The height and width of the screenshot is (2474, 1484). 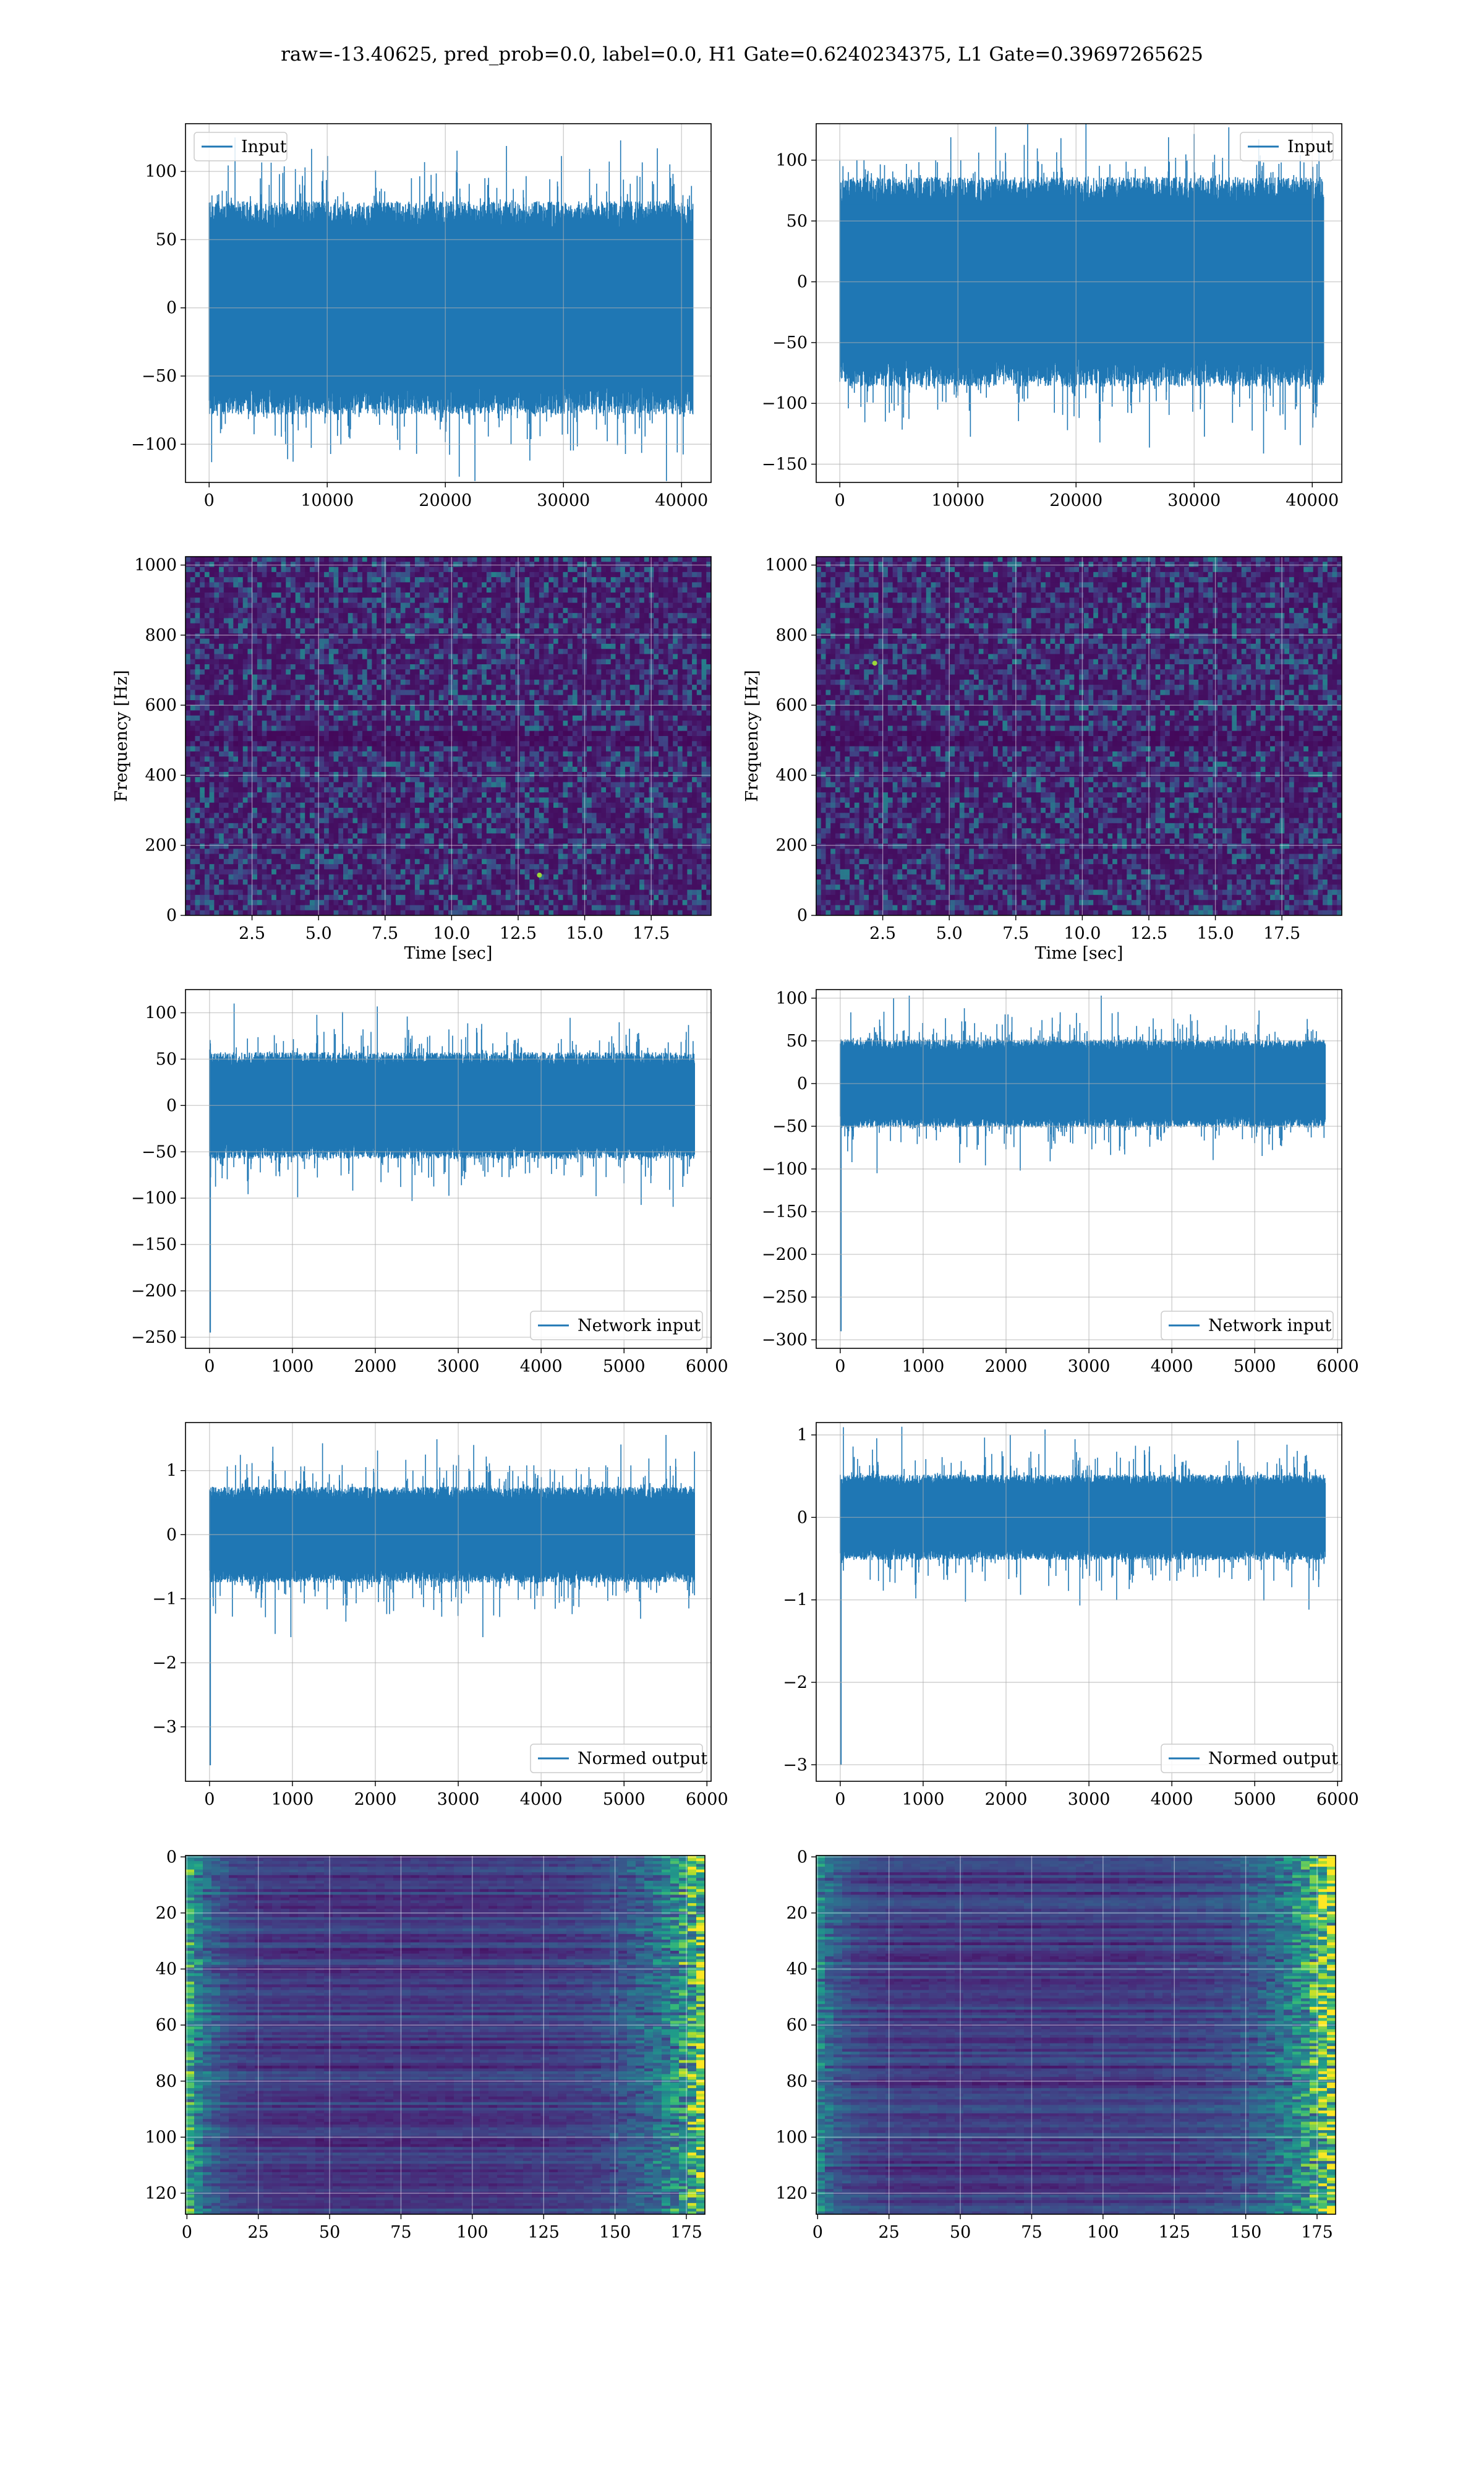 What do you see at coordinates (1082, 933) in the screenshot?
I see `x-tick-label: 10.0` at bounding box center [1082, 933].